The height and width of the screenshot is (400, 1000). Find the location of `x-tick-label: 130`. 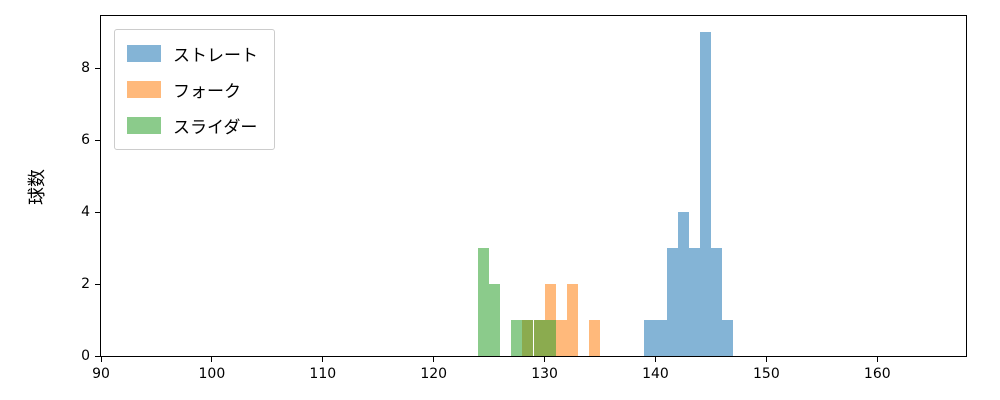

x-tick-label: 130 is located at coordinates (544, 374).